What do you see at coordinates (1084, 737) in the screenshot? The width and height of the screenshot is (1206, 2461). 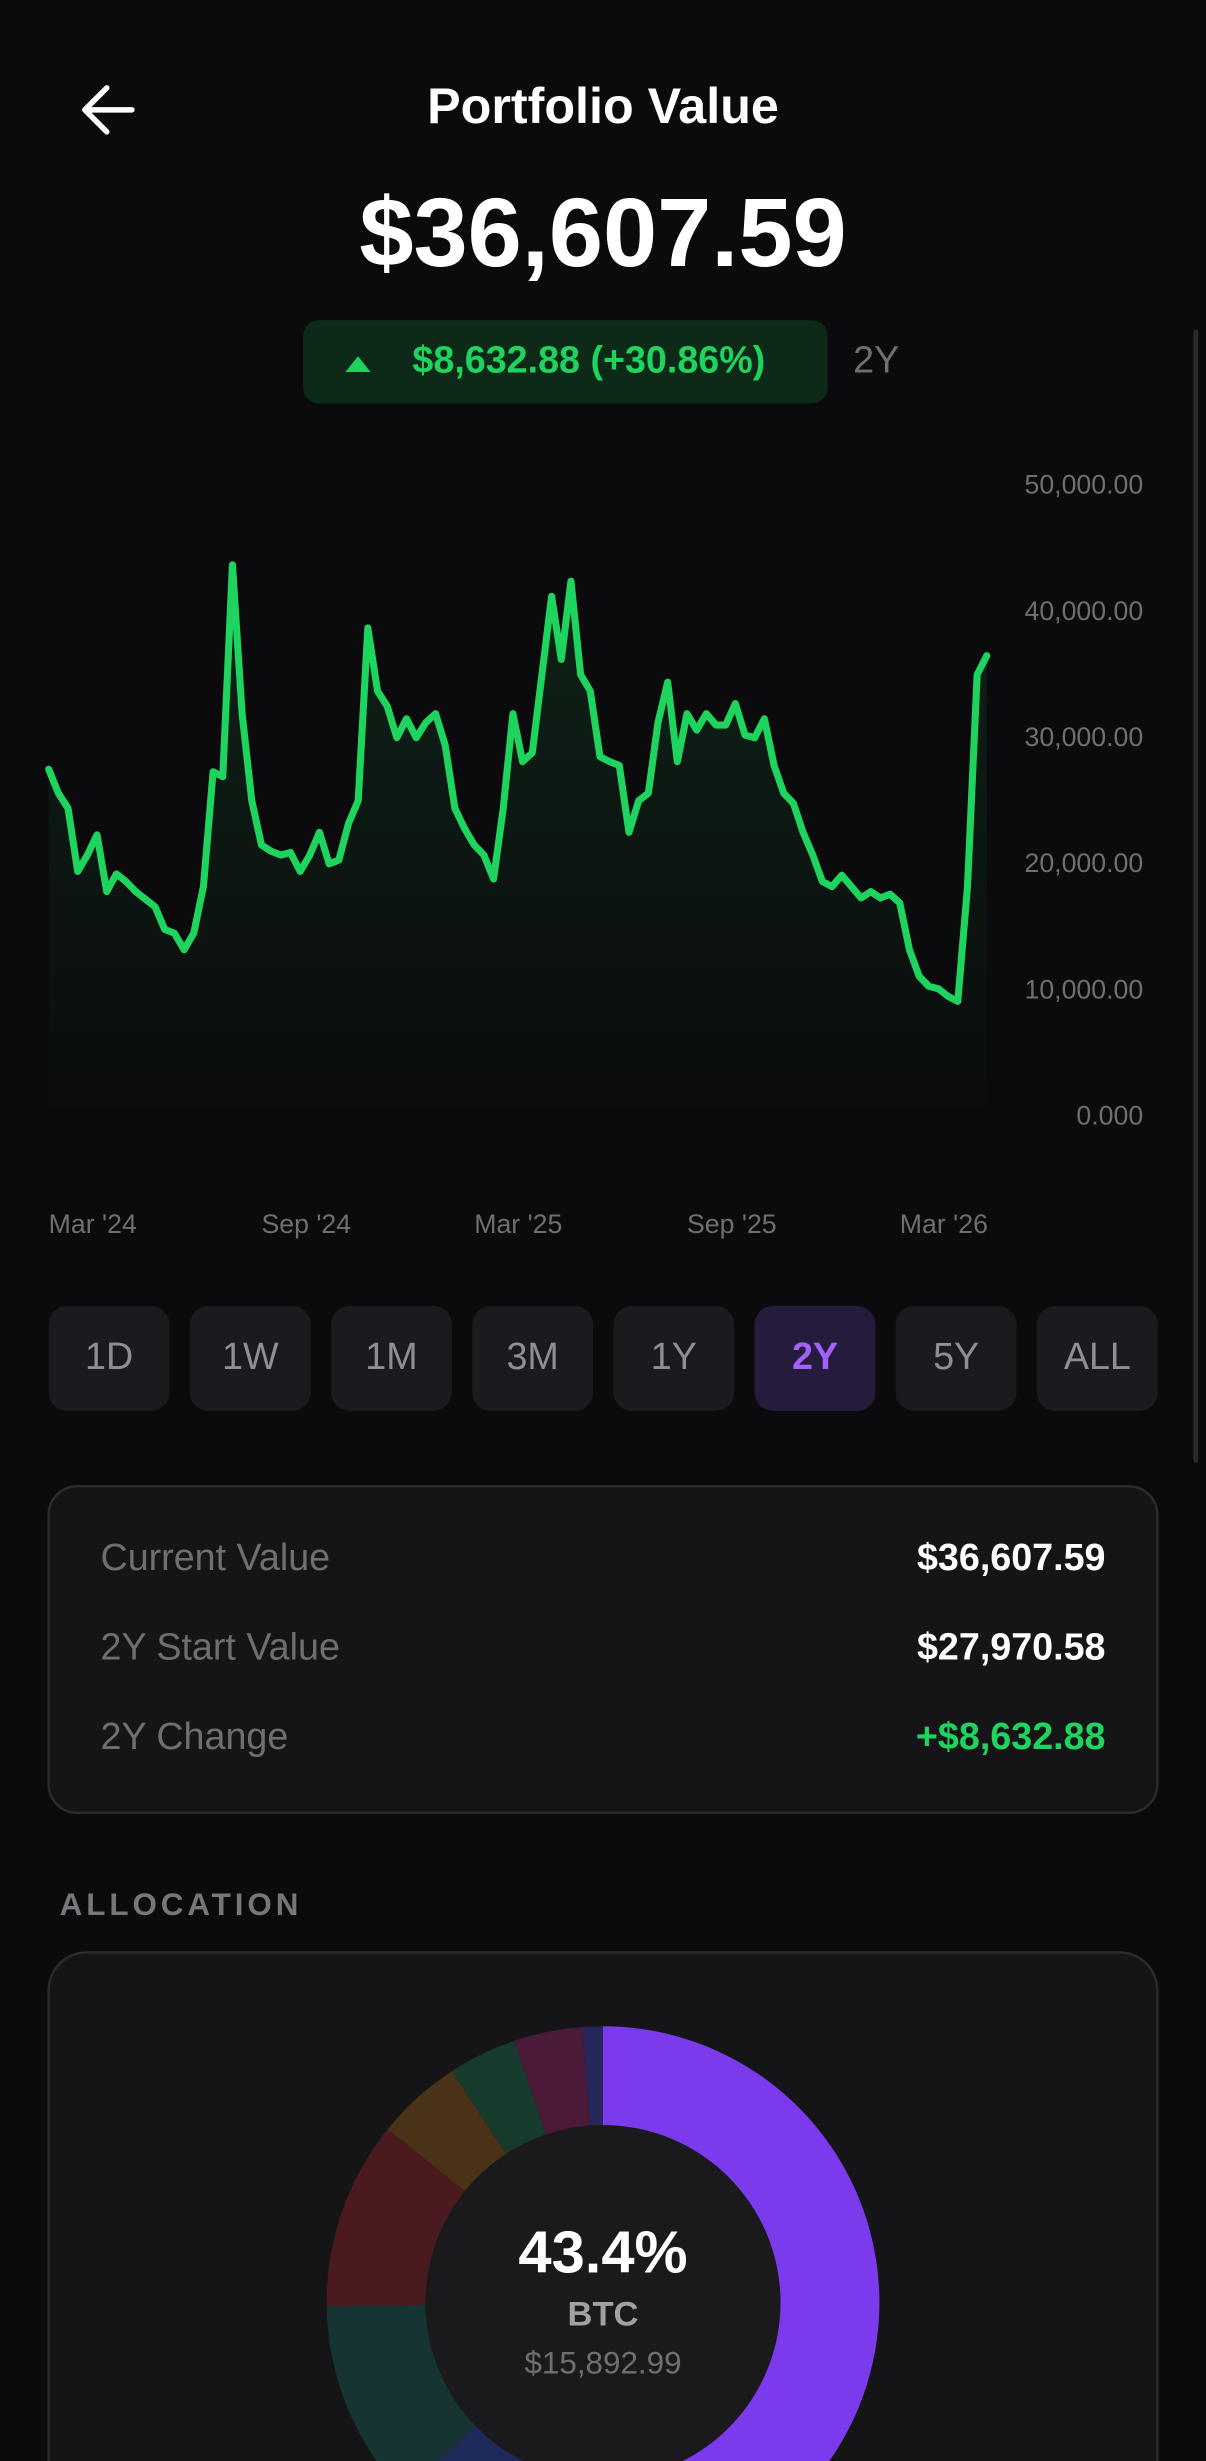 I see `y-tick-label: 30,000.00` at bounding box center [1084, 737].